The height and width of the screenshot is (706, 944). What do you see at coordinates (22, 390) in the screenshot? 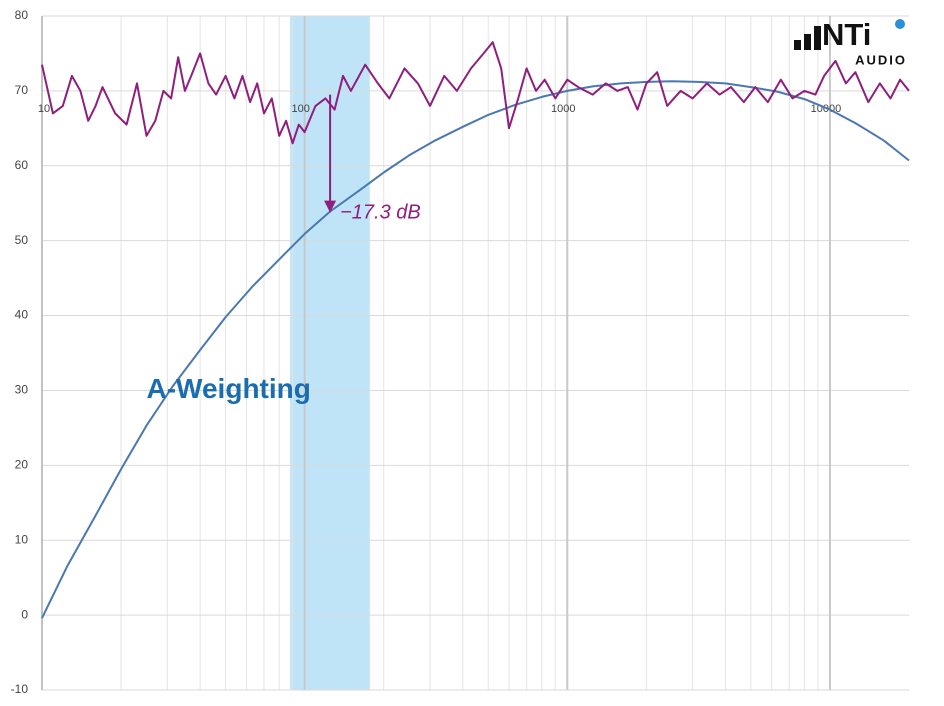
I see `y-tick-label: 30` at bounding box center [22, 390].